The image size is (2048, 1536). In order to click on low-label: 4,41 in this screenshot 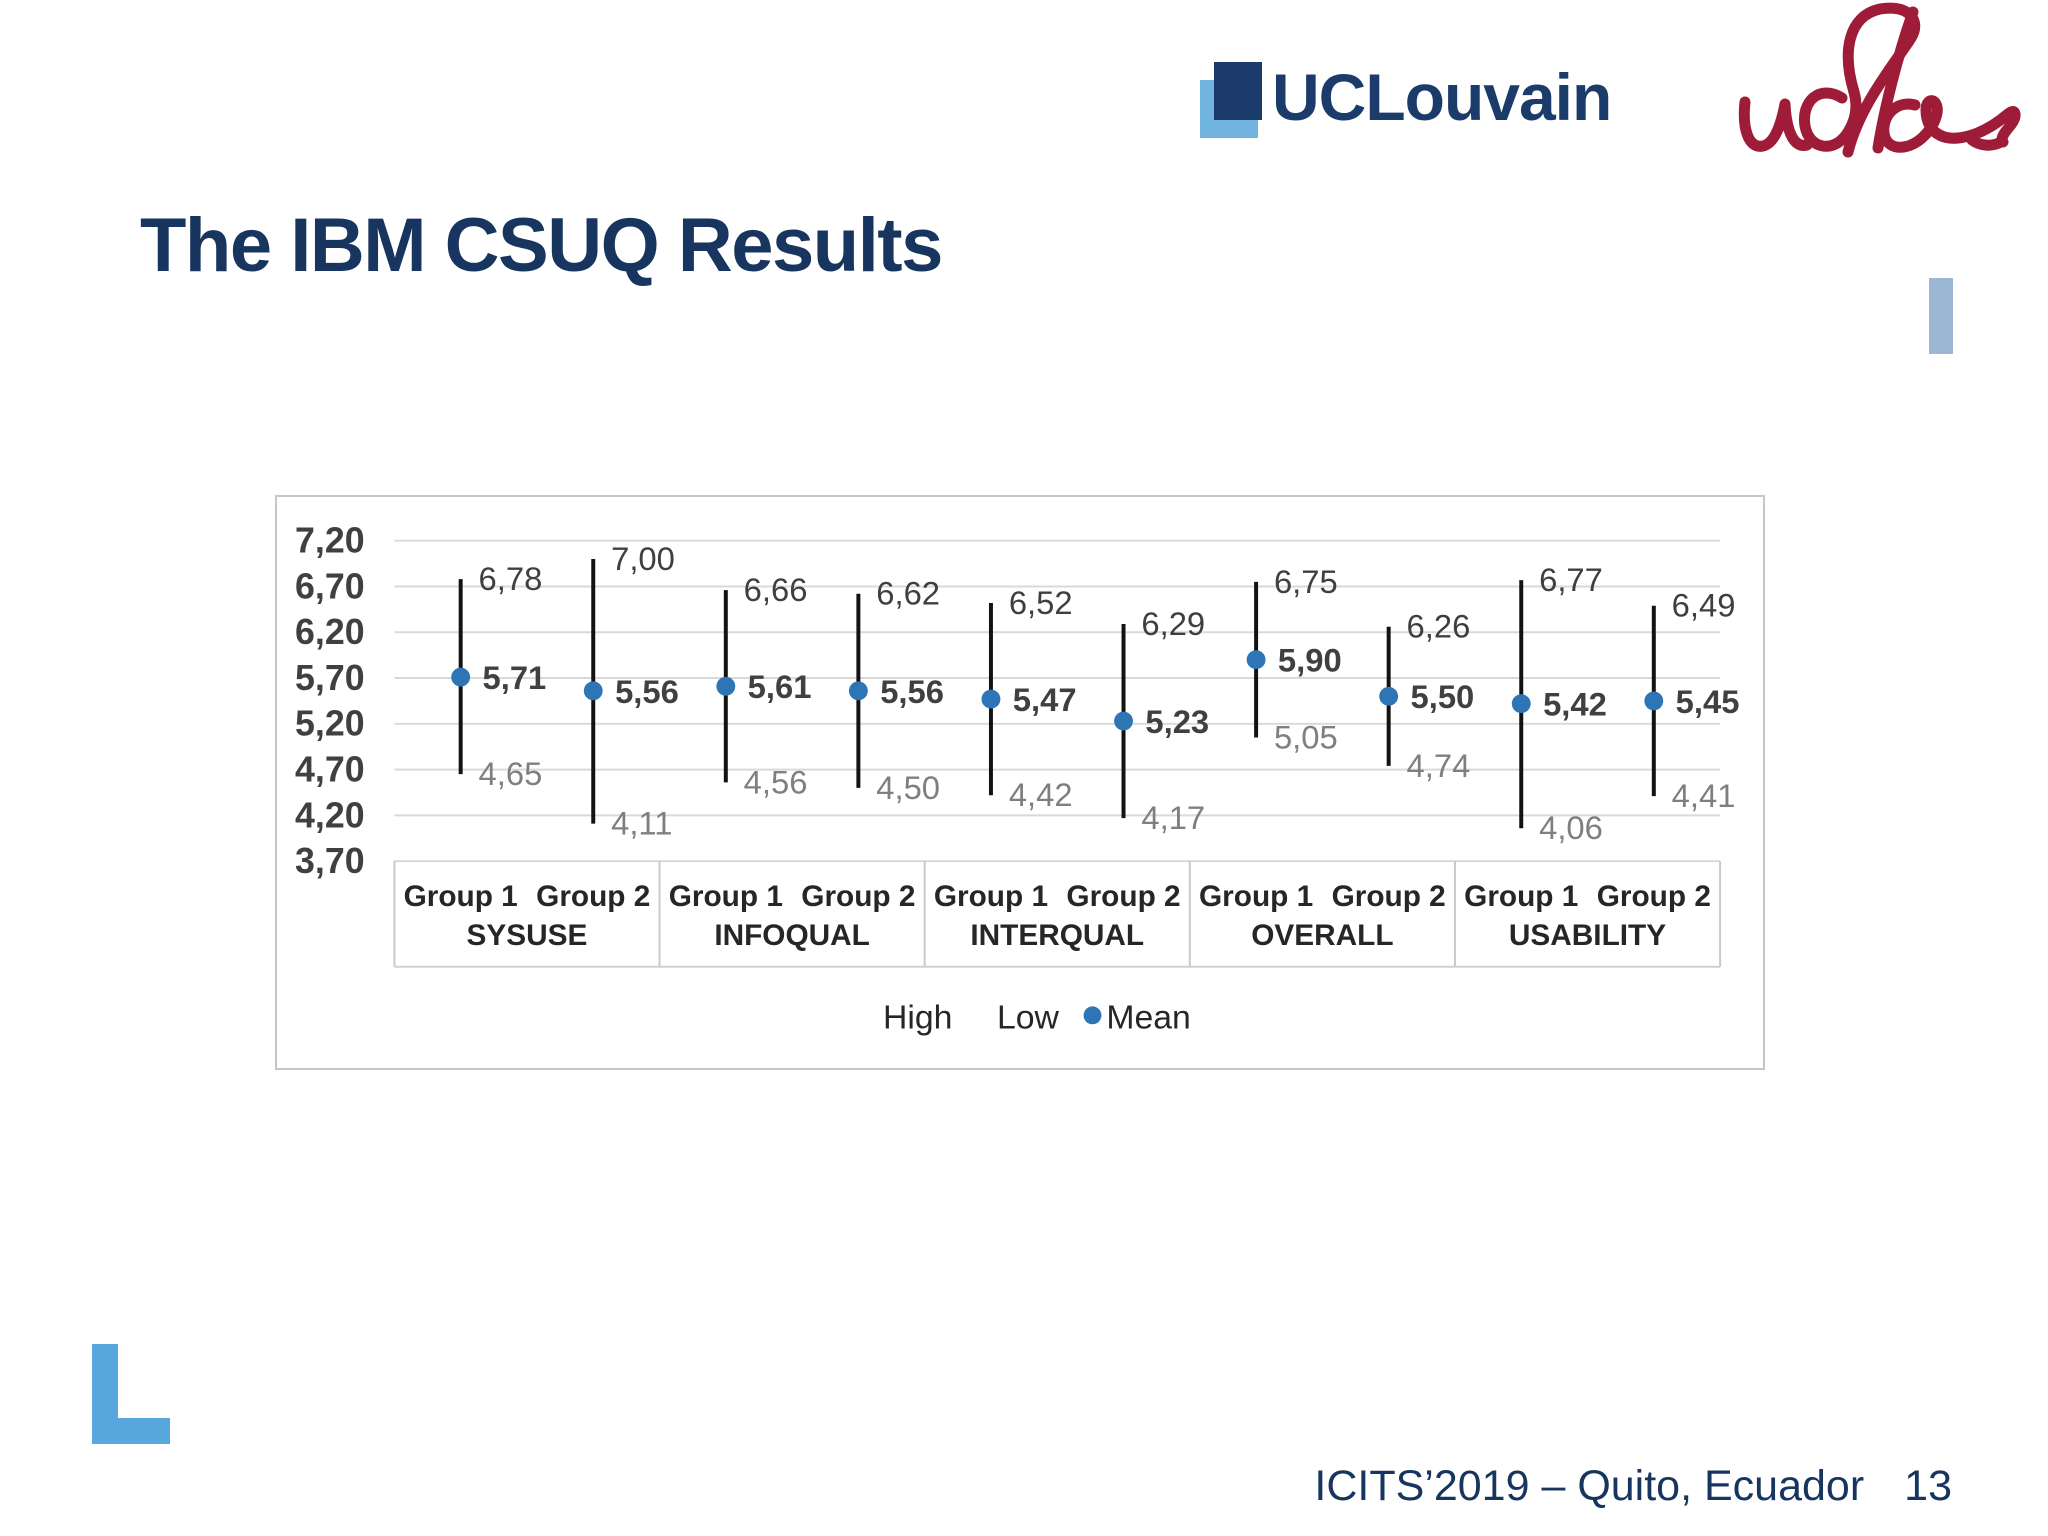, I will do `click(1704, 795)`.